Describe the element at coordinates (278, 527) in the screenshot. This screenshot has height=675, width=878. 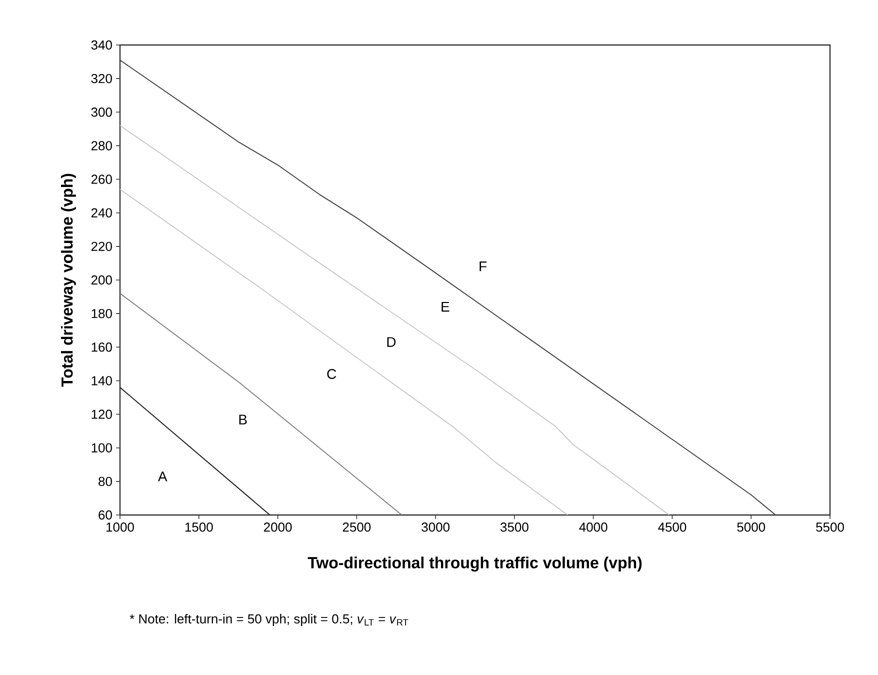
I see `x-tick-label: 2000` at that location.